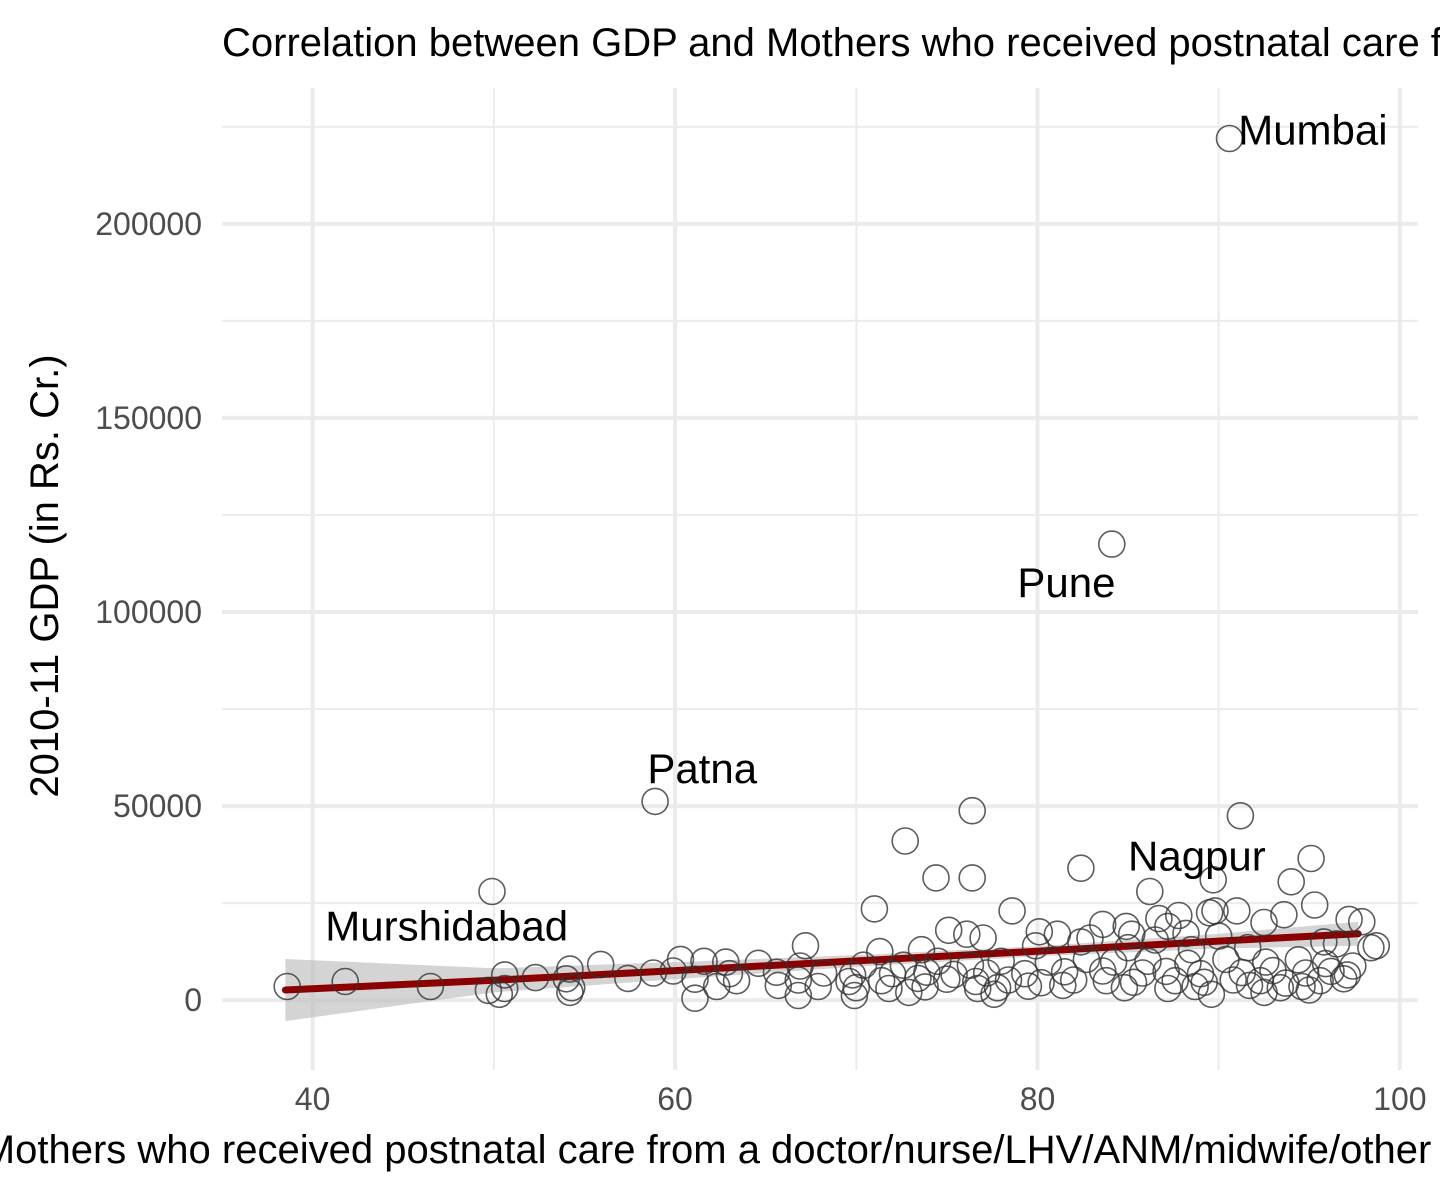 This screenshot has height=1200, width=1440. What do you see at coordinates (446, 925) in the screenshot?
I see `point-label: Murshidabad` at bounding box center [446, 925].